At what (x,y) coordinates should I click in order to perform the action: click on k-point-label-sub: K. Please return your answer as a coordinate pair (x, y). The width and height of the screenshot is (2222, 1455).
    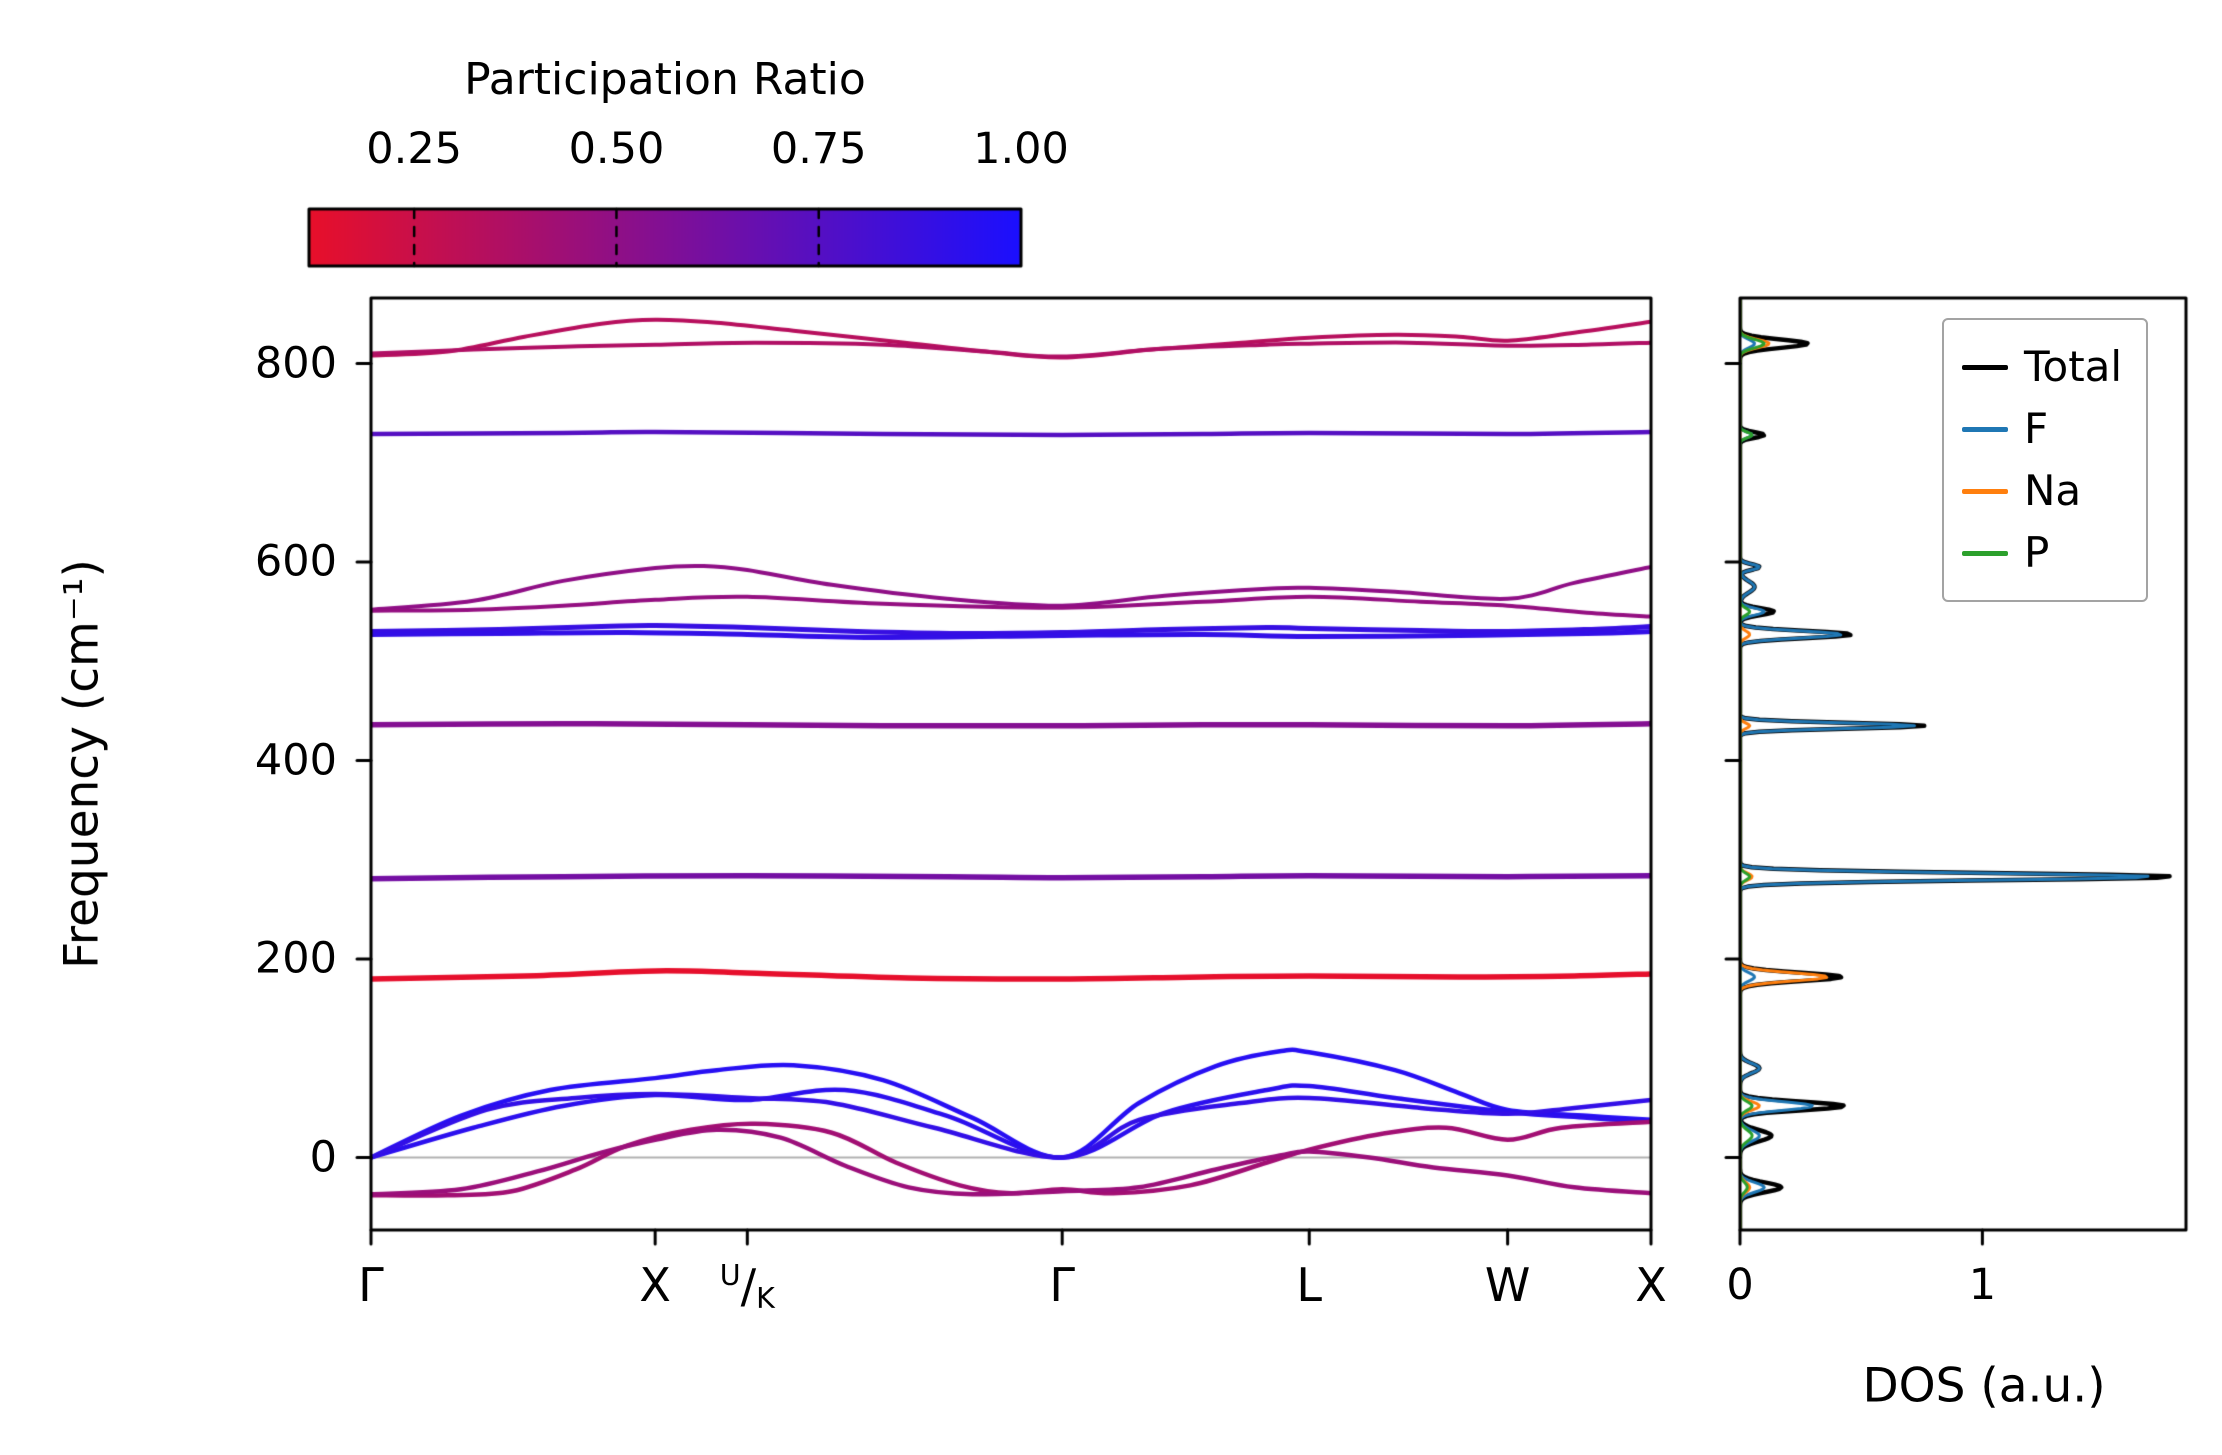
    Looking at the image, I should click on (765, 1298).